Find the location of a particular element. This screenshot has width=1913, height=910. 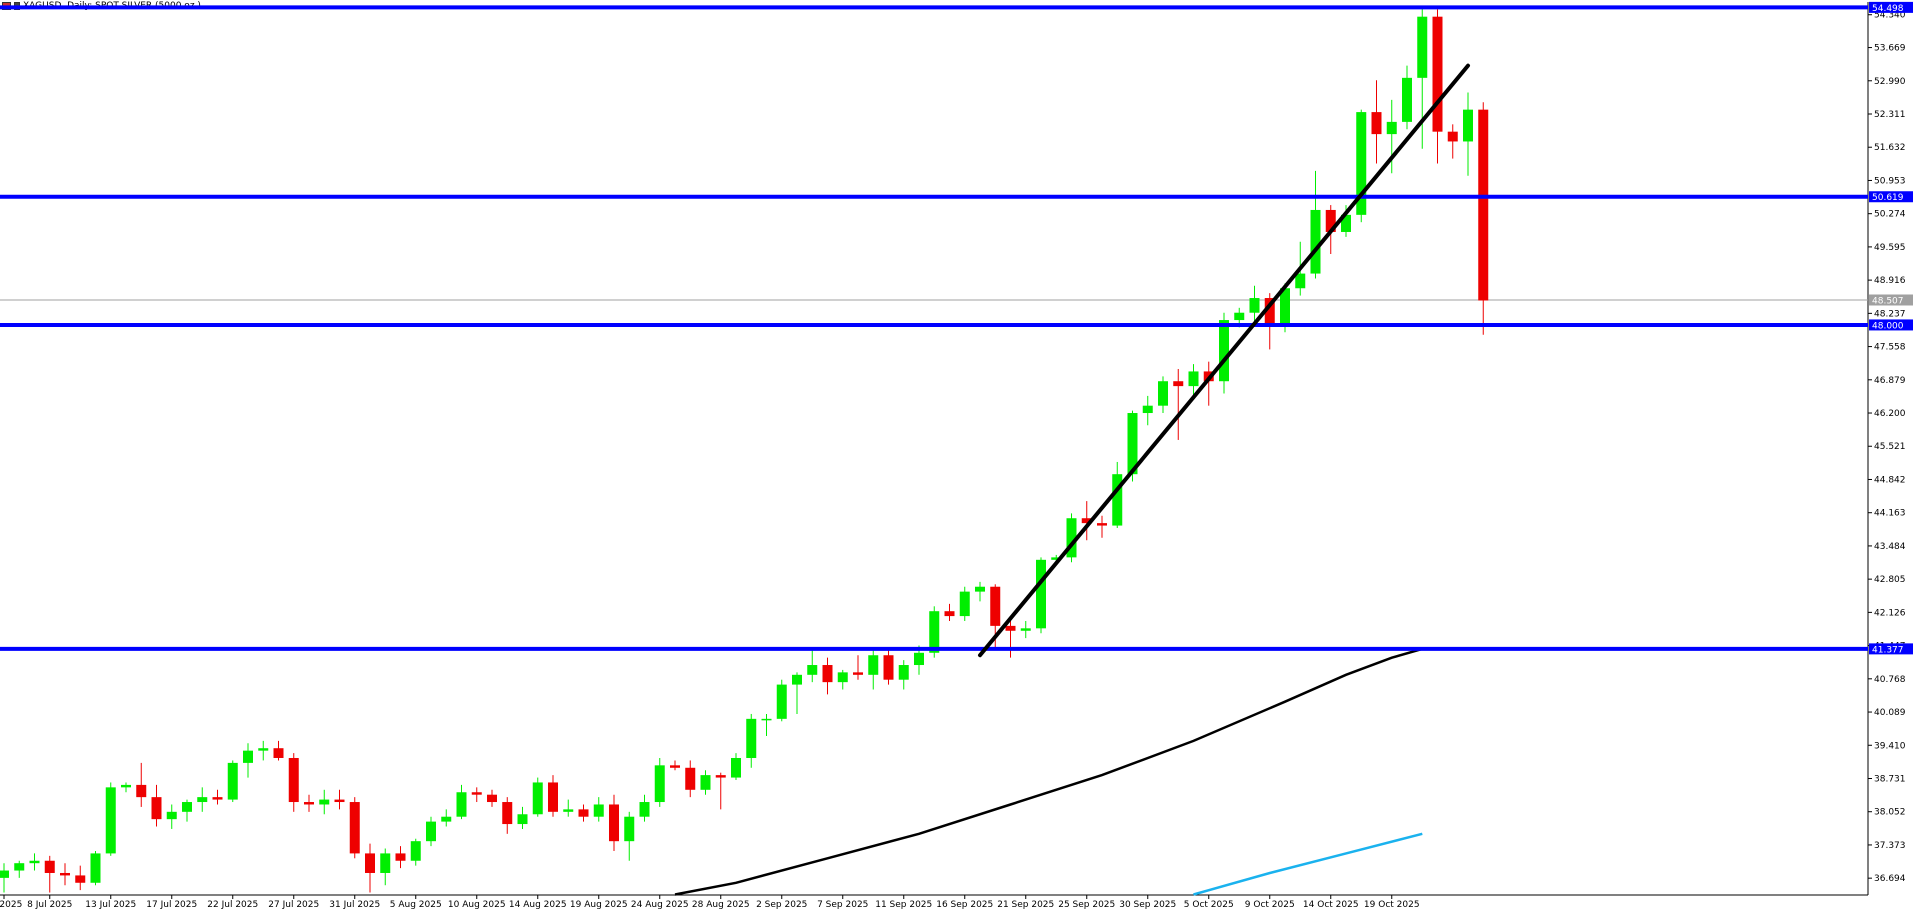

current-price-label: 48.507 is located at coordinates (1888, 301).